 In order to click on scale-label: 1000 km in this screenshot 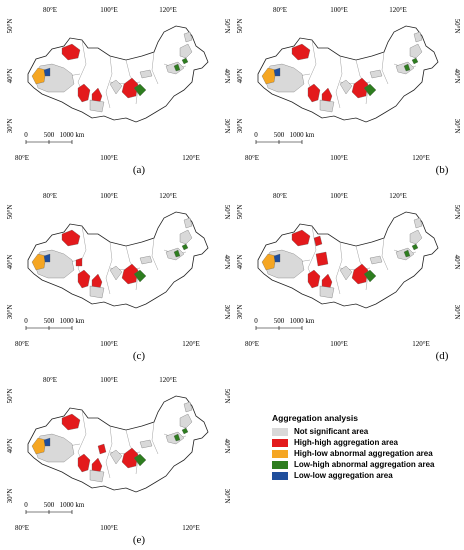, I will do `click(72, 321)`.